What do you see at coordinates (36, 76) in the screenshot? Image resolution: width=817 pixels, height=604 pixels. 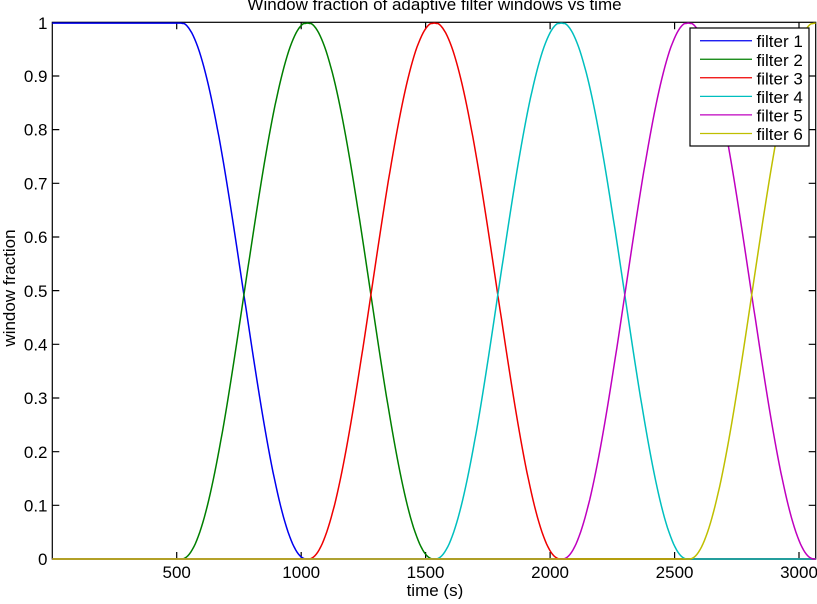 I see `svg-text: 0.9` at bounding box center [36, 76].